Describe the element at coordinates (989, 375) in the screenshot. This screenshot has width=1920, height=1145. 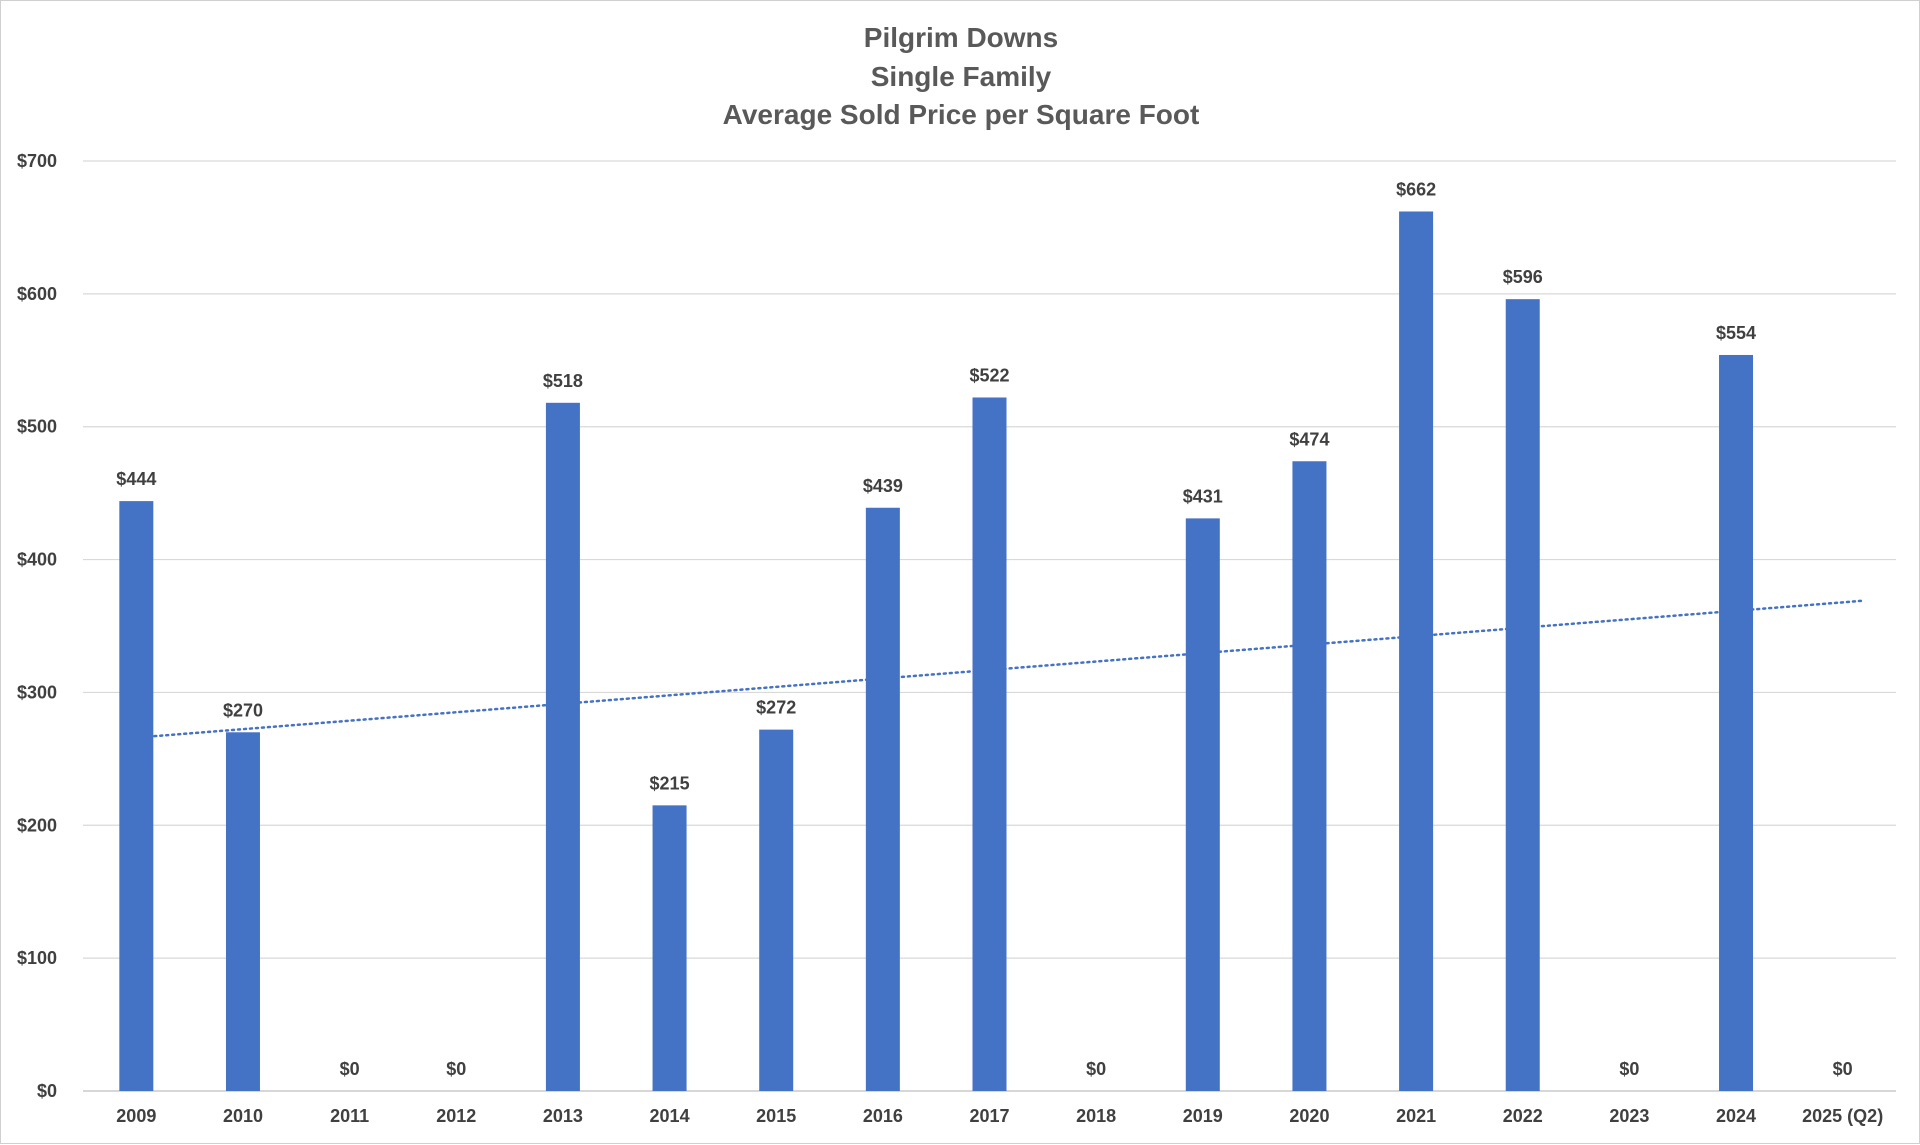
I see `data-label: $522` at that location.